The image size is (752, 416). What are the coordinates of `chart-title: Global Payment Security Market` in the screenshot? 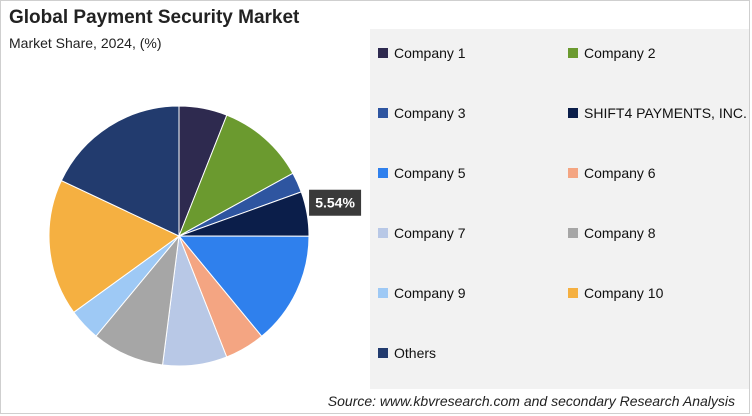 It's located at (154, 17).